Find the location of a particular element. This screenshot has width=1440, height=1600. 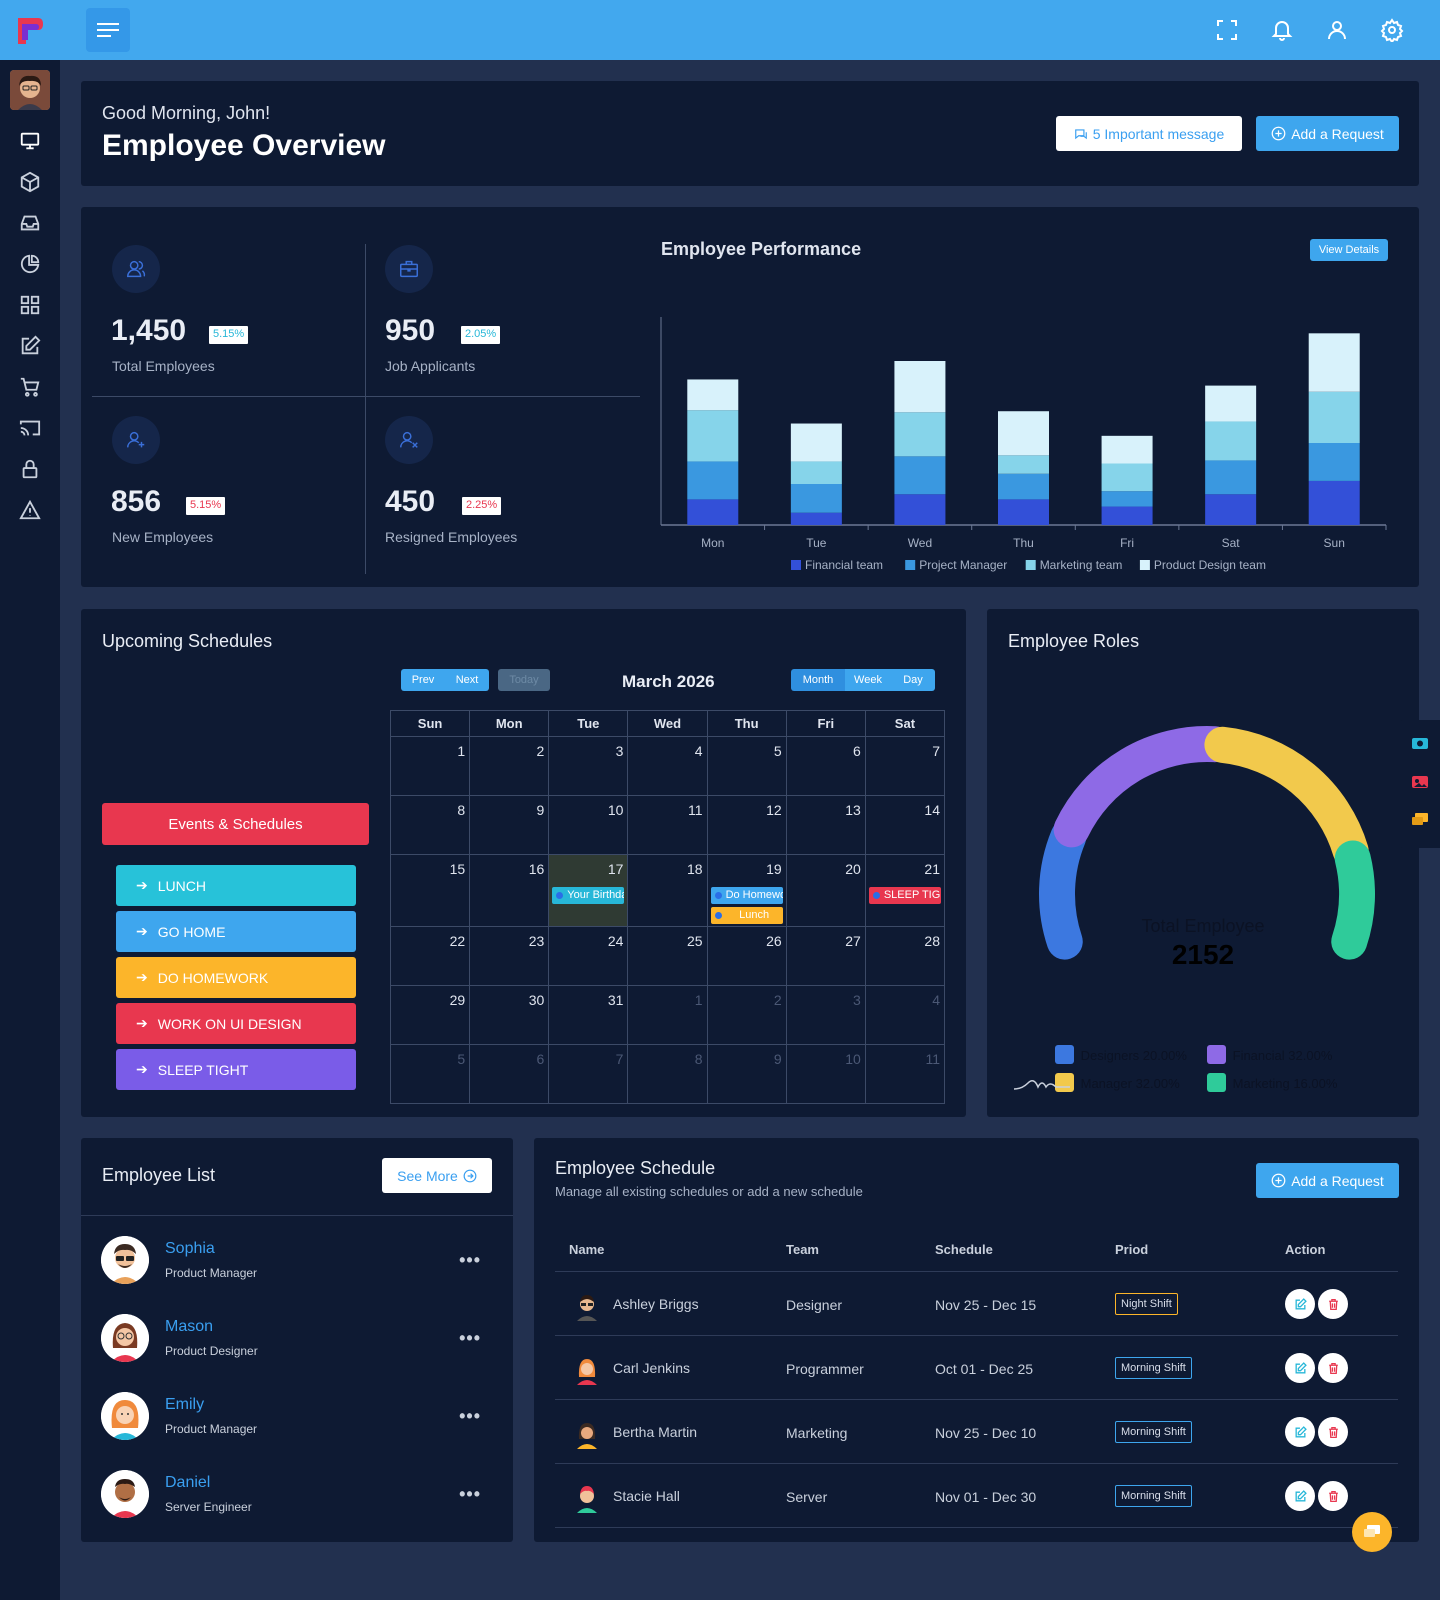

calendar-today-button: Today is located at coordinates (524, 680).